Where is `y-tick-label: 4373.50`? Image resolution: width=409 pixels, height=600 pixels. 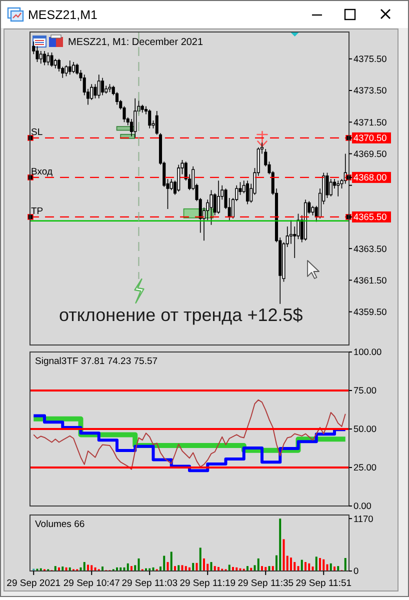
y-tick-label: 4373.50 is located at coordinates (370, 91).